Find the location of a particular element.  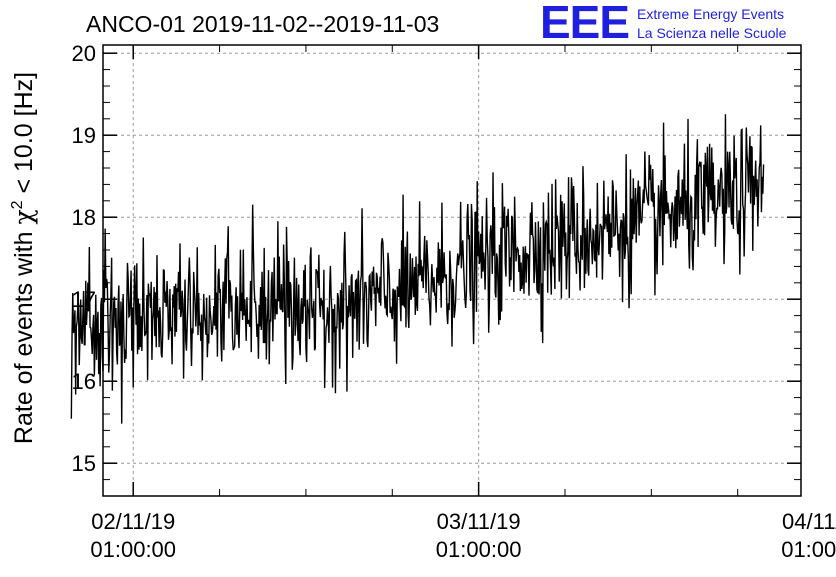

logo-line-1: Extreme Energy Events is located at coordinates (711, 14).